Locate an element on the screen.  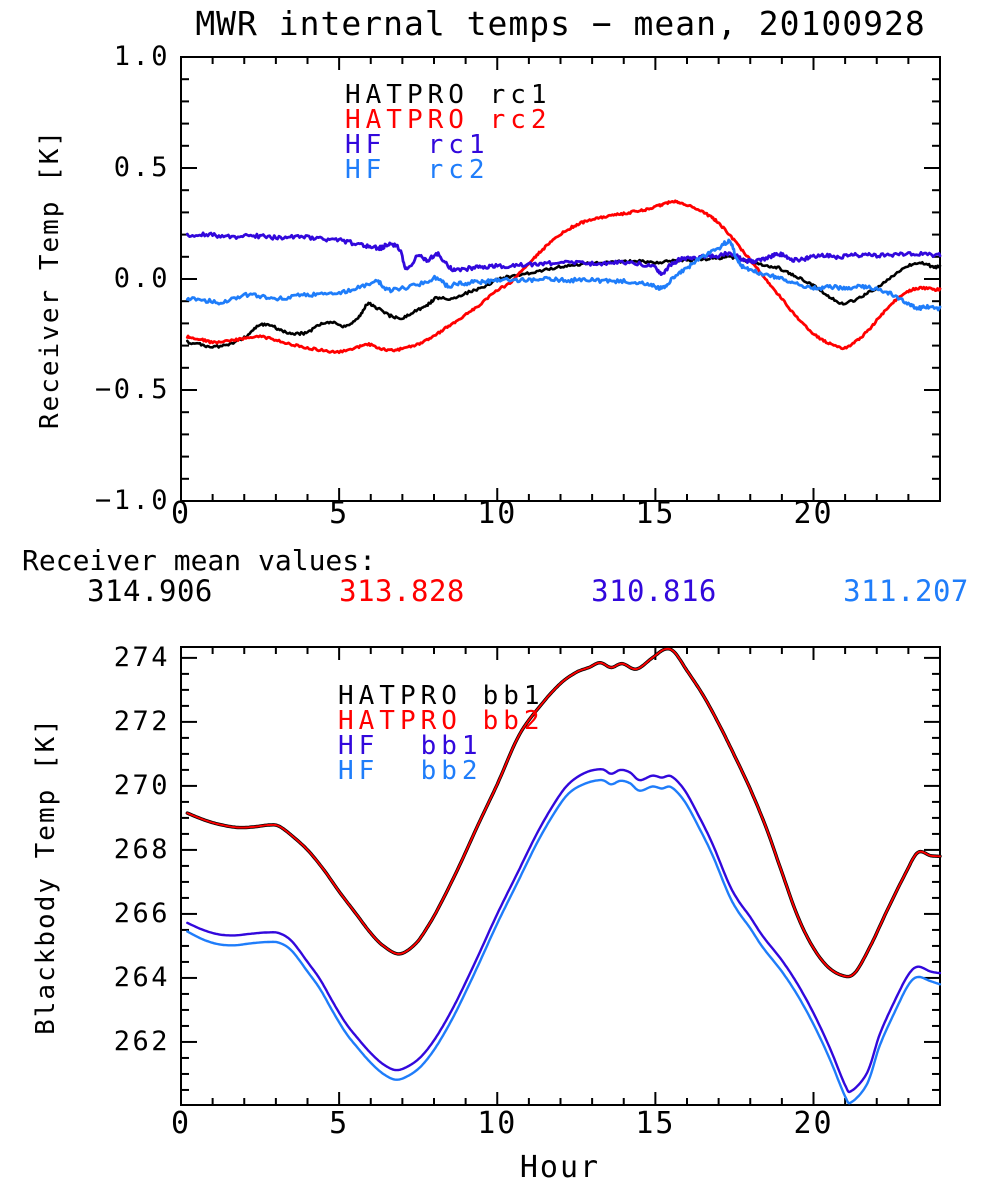
chart2-x-axis-label: Hour is located at coordinates (560, 1167).